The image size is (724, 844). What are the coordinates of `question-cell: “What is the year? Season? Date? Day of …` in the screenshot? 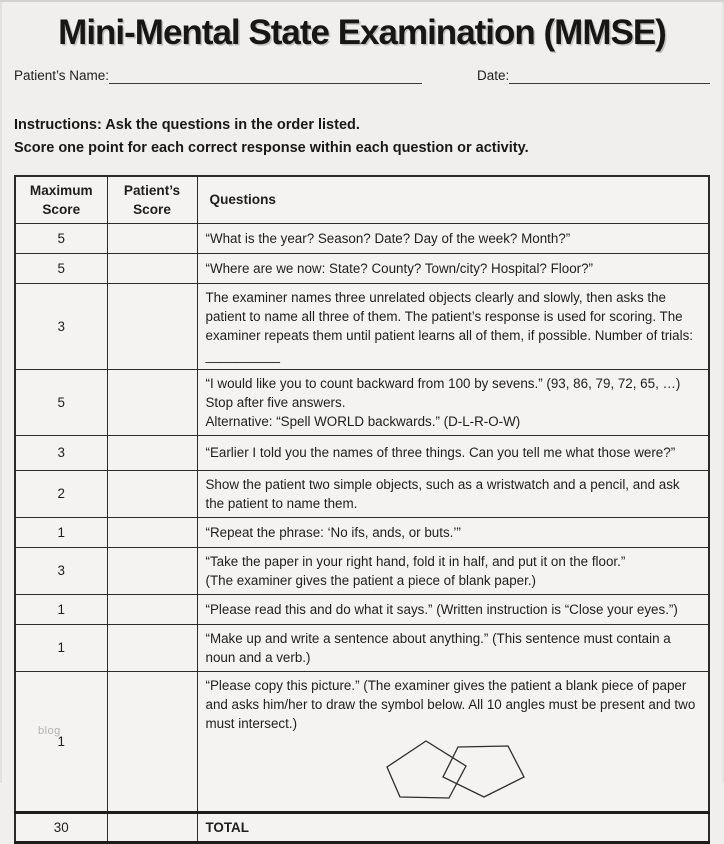 It's located at (453, 239).